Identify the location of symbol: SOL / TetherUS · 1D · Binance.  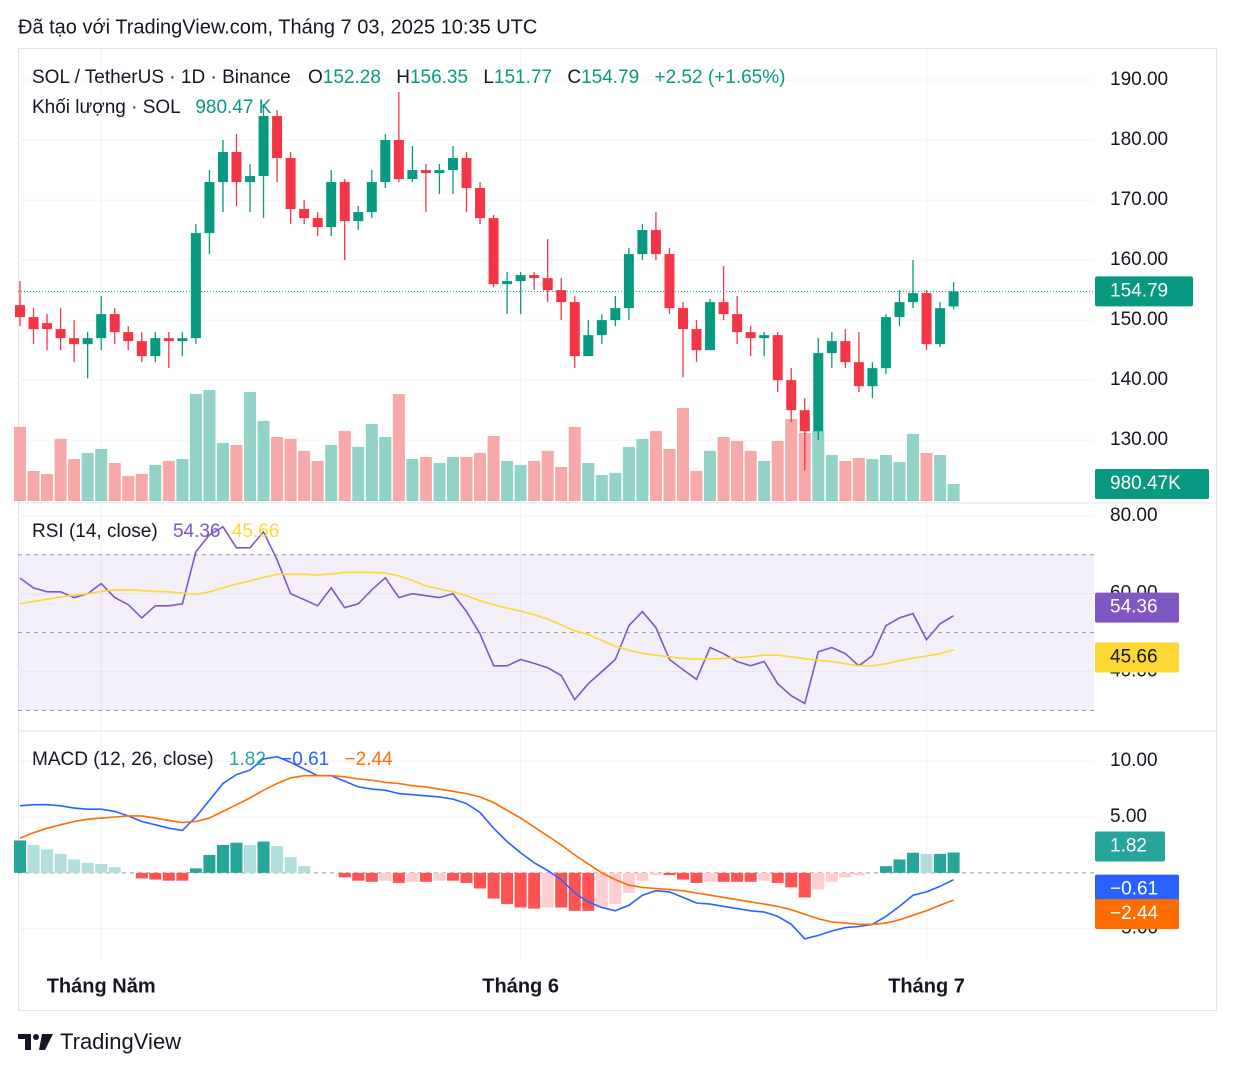
(161, 77).